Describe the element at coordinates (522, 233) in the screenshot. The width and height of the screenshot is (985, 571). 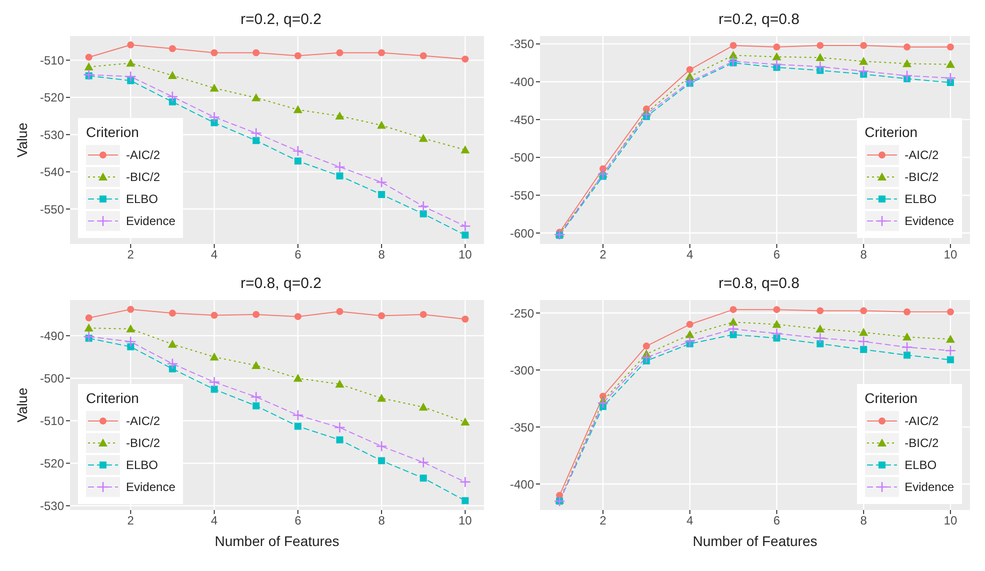
I see `y-tick-label: -600` at that location.